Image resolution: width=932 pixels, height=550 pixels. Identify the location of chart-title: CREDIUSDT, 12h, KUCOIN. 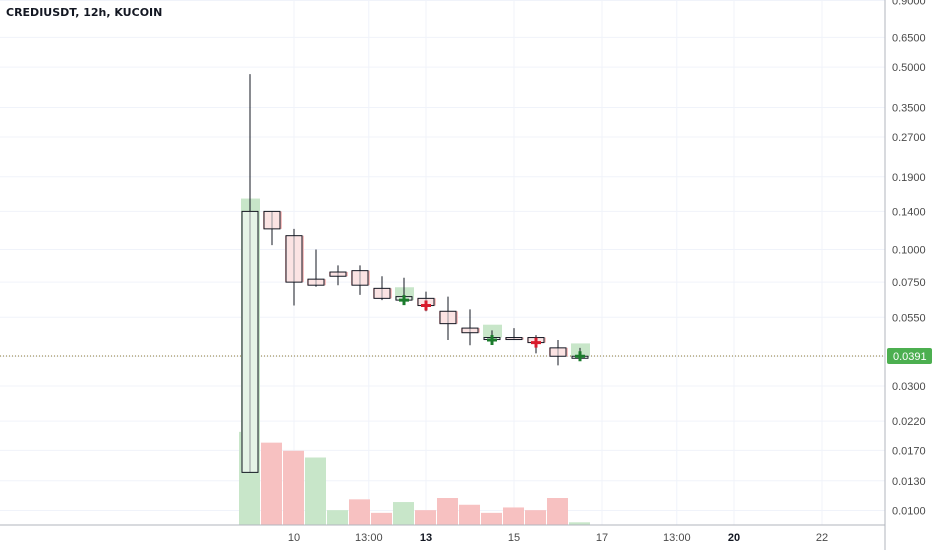
(84, 12).